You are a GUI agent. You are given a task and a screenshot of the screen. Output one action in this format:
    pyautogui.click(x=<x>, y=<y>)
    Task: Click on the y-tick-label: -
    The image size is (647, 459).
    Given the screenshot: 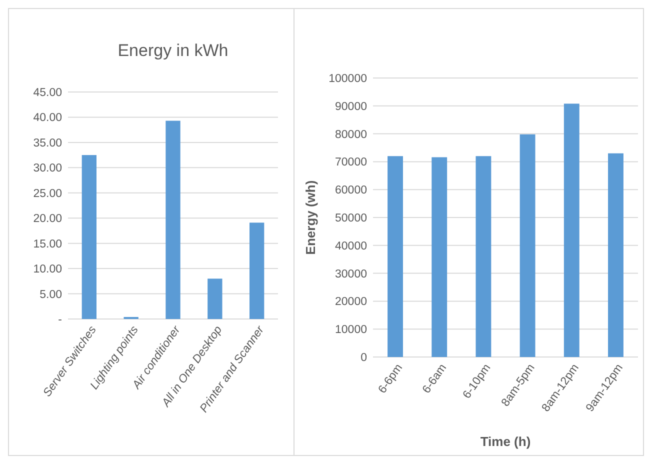 What is the action you would take?
    pyautogui.click(x=60, y=320)
    